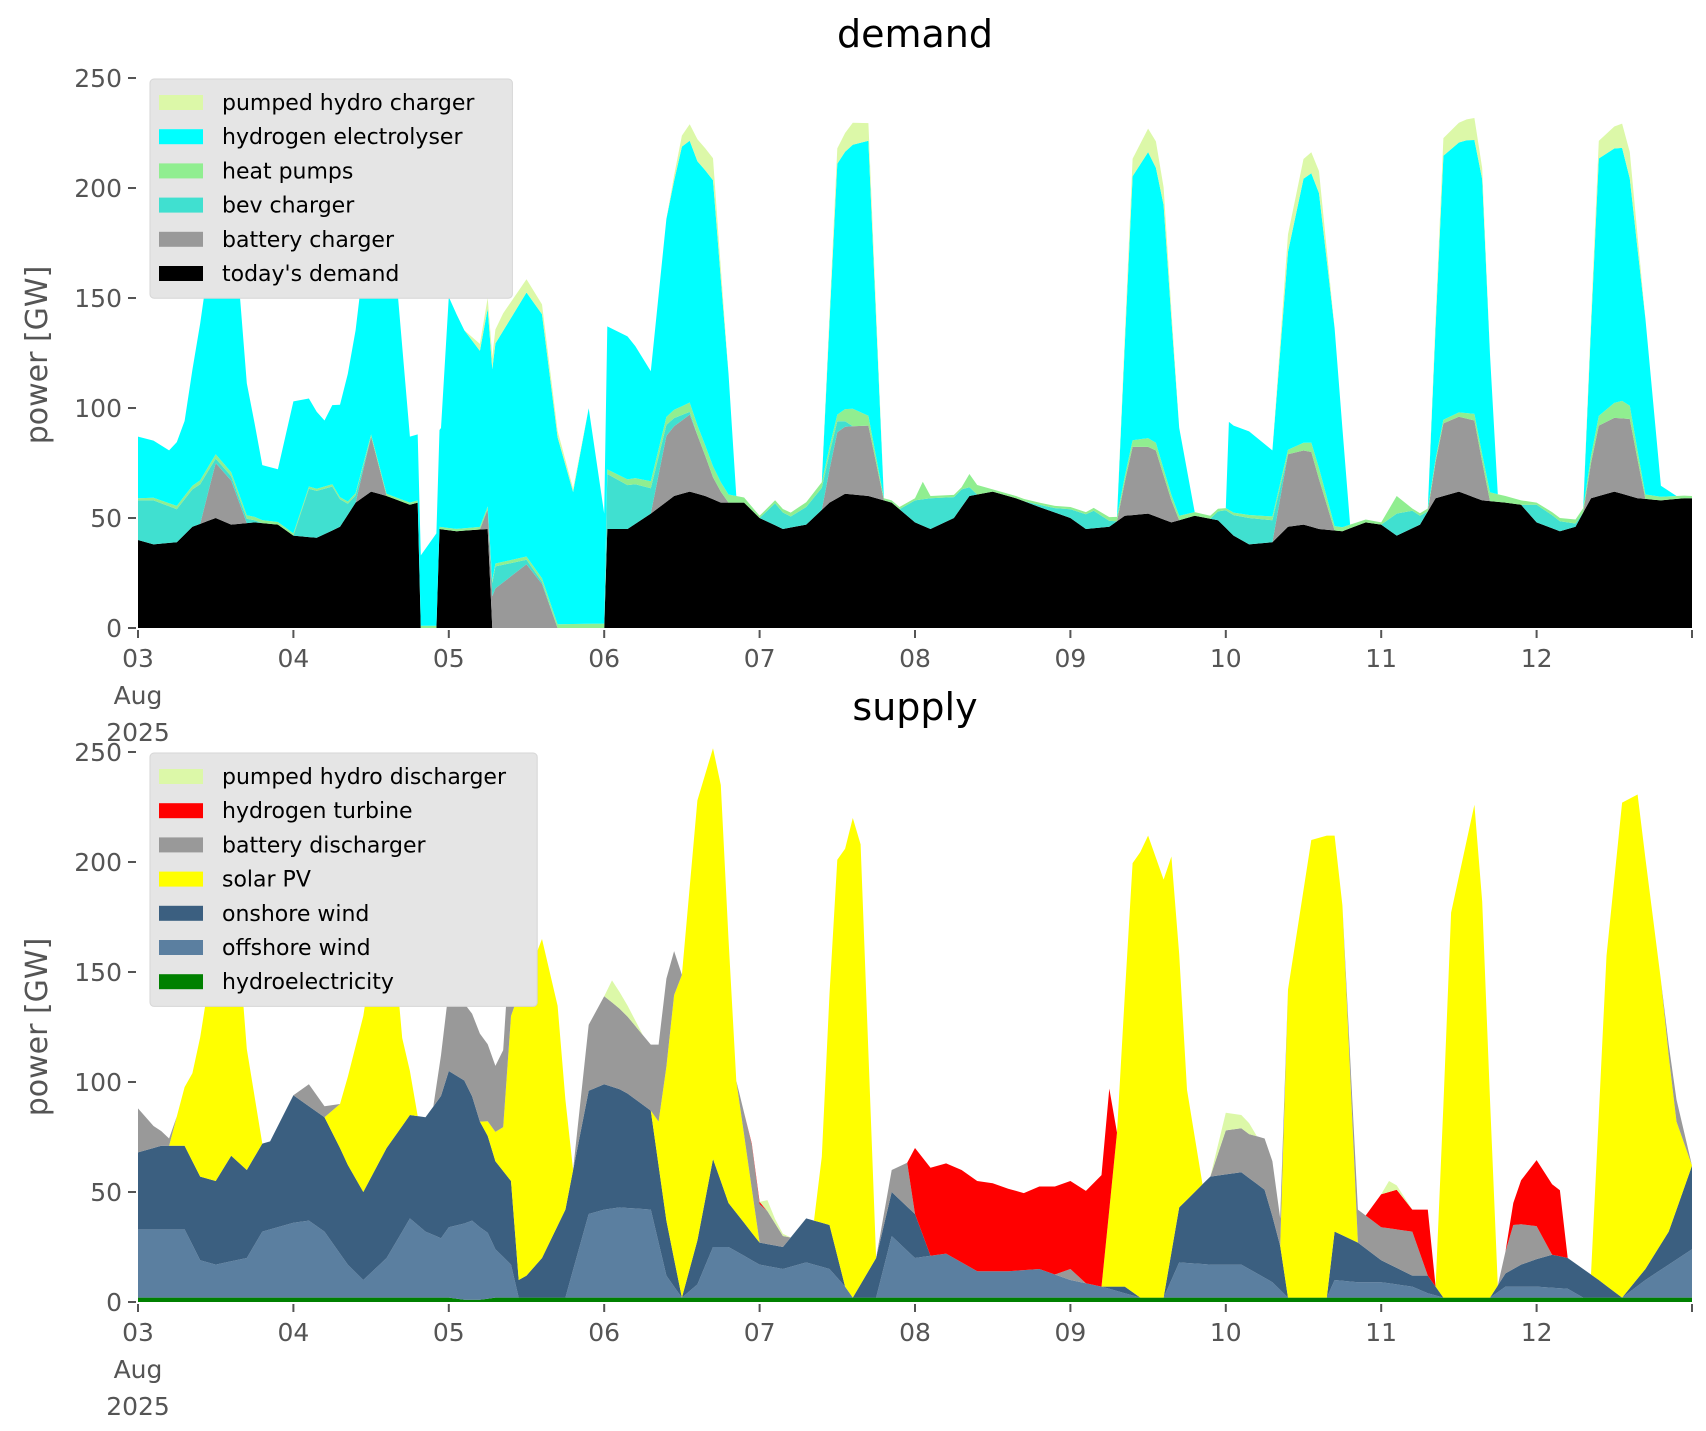 The height and width of the screenshot is (1431, 1706). What do you see at coordinates (266, 880) in the screenshot?
I see `legend-label-solar-pv: solar PV` at bounding box center [266, 880].